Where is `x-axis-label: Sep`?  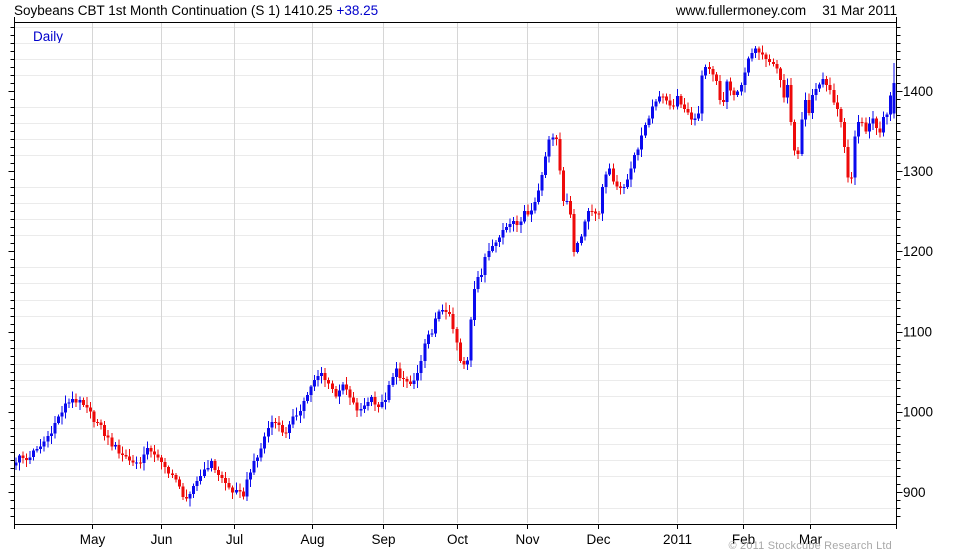
x-axis-label: Sep is located at coordinates (383, 539).